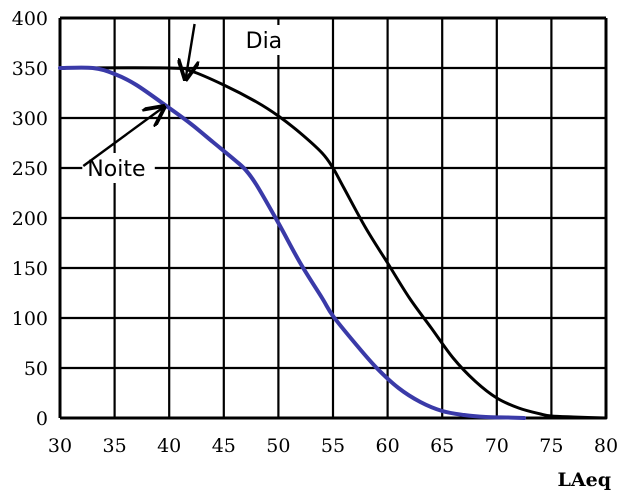 This screenshot has height=492, width=626. Describe the element at coordinates (36, 369) in the screenshot. I see `y-tick-label-50: 50` at that location.